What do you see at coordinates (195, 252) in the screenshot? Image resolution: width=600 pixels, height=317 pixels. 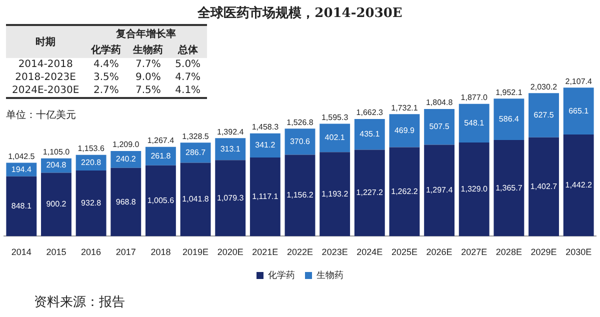 I see `x-tick-label: 2019E` at bounding box center [195, 252].